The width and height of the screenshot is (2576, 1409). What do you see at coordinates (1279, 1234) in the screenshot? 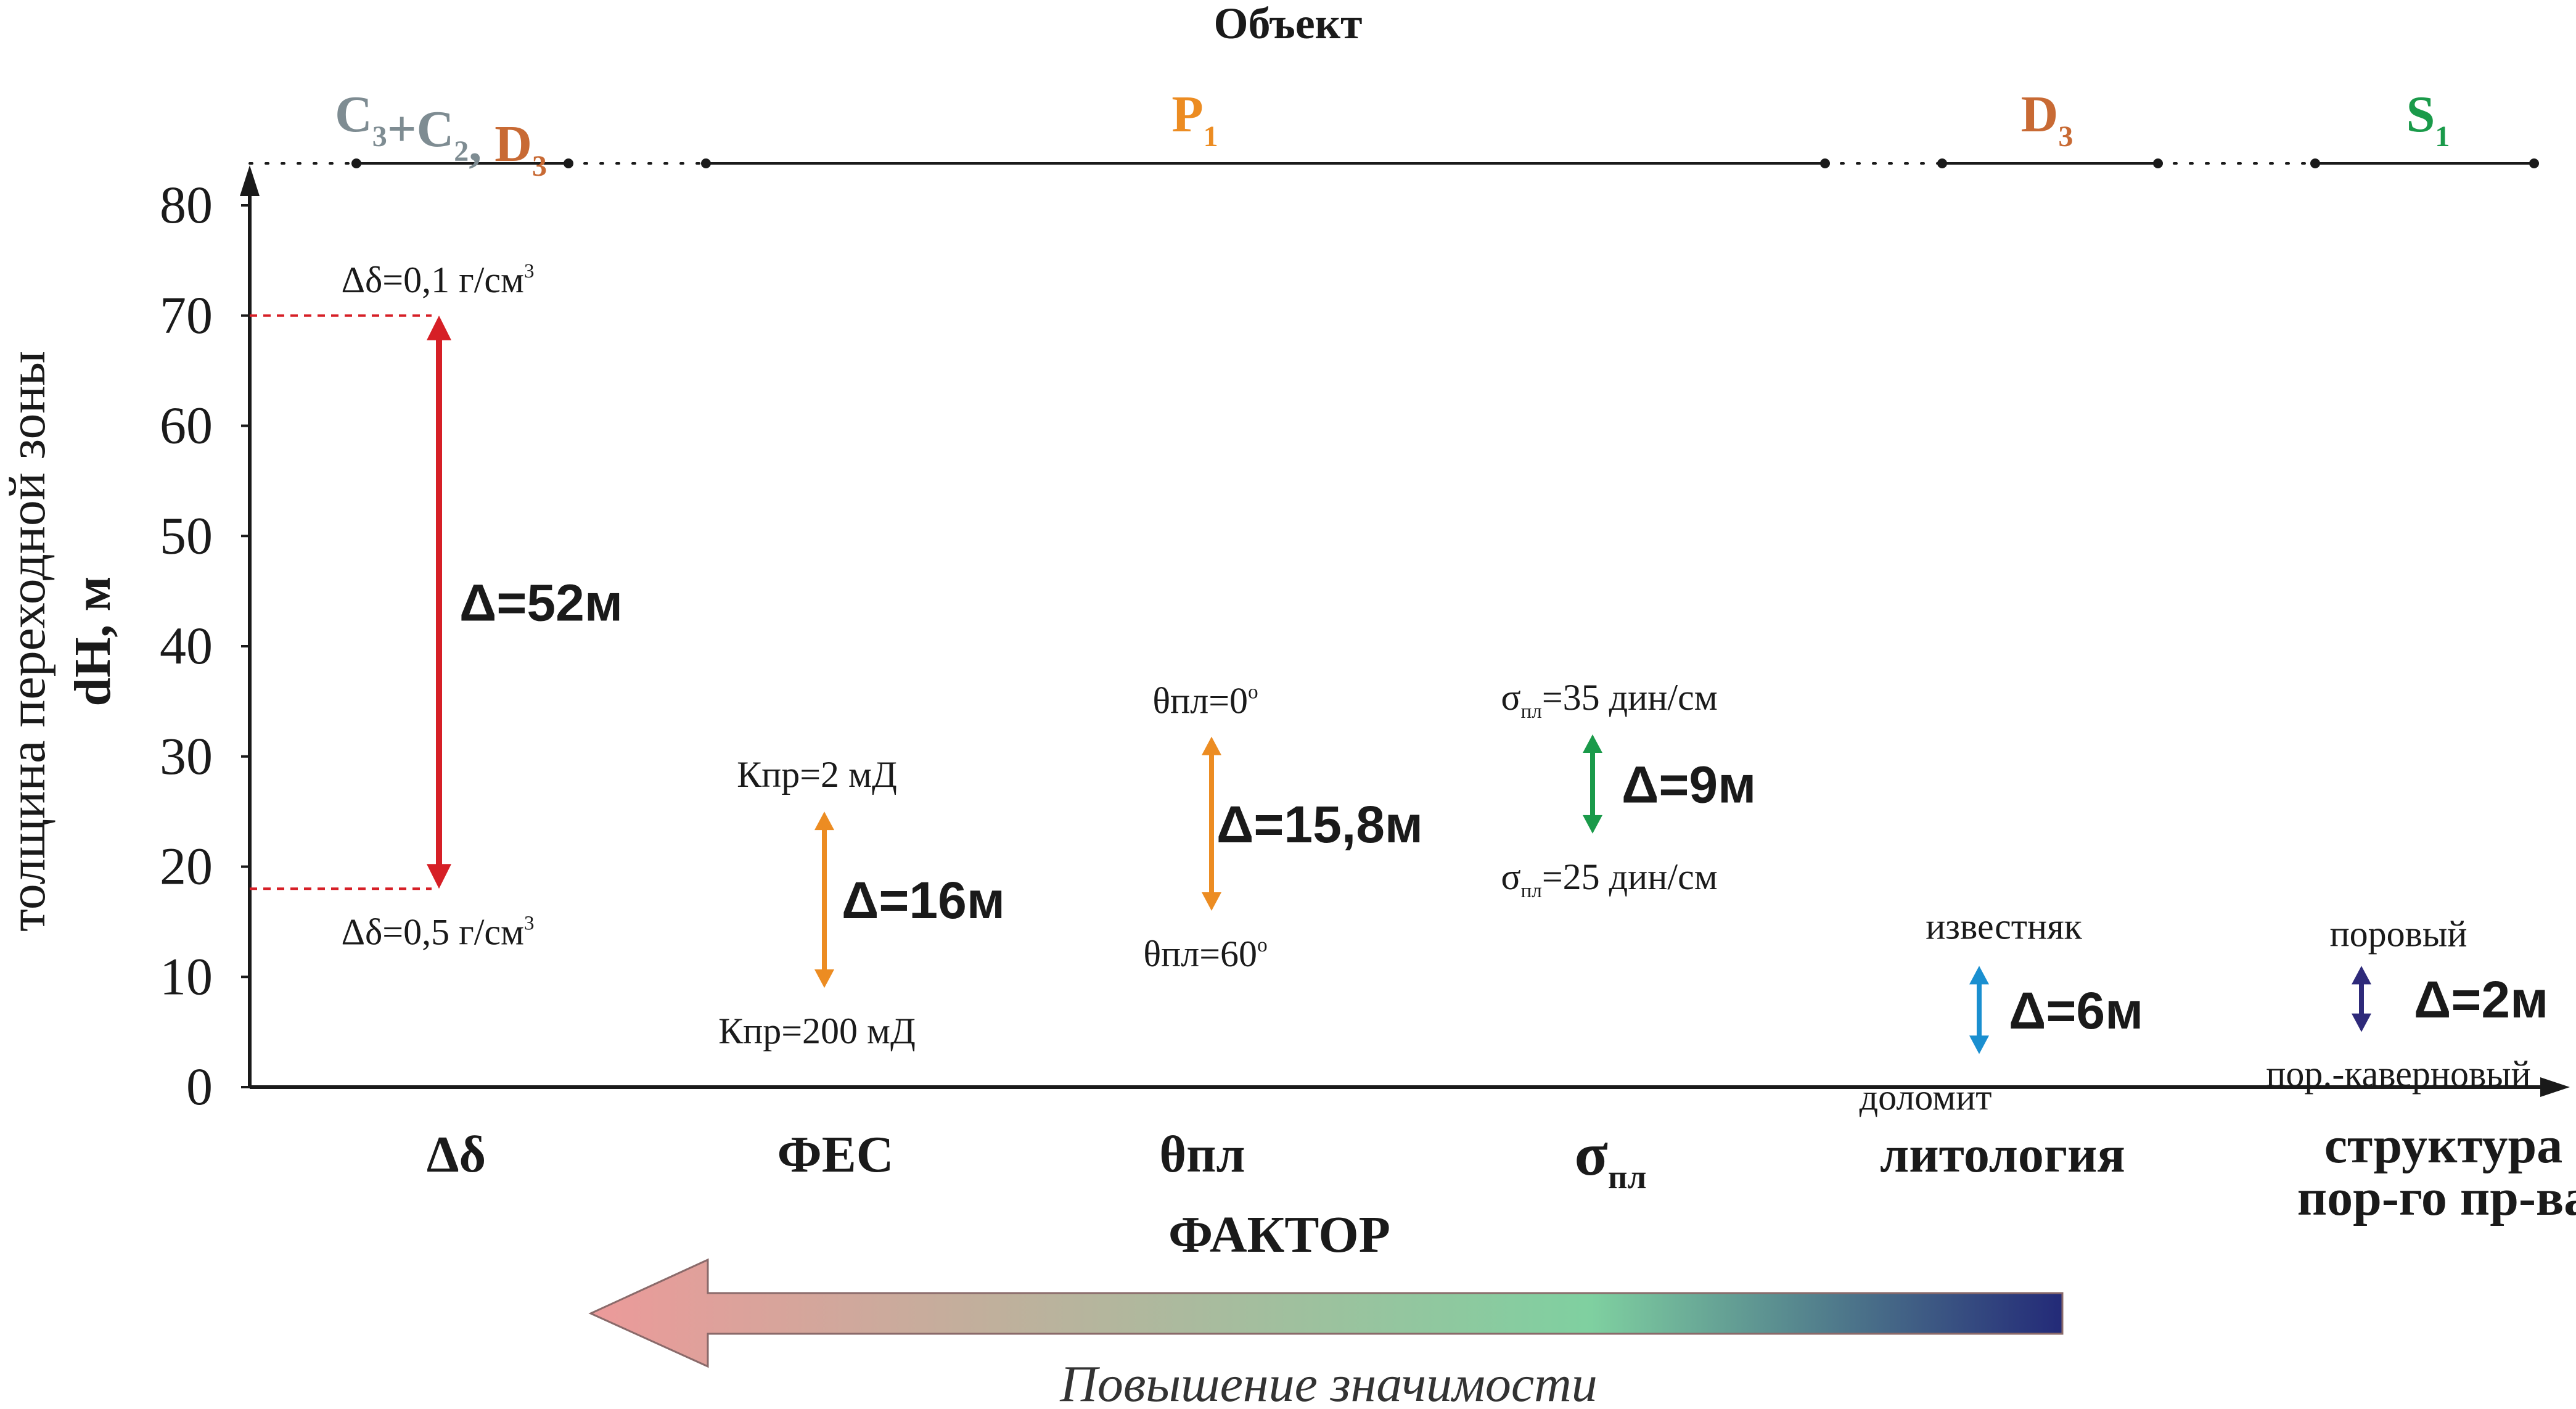
I see `x-axis-label: ФАКТОР` at bounding box center [1279, 1234].